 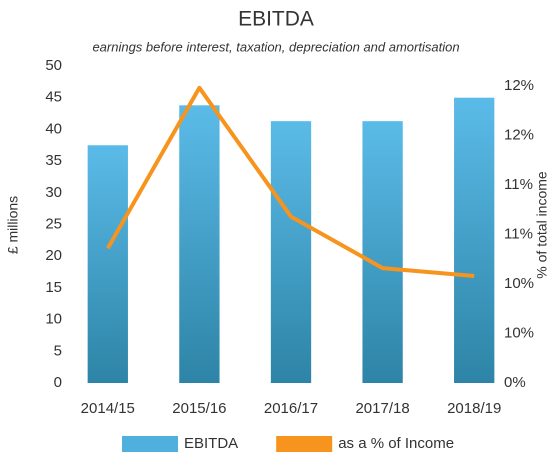 What do you see at coordinates (474, 408) in the screenshot?
I see `x-tick-label: 2018/19` at bounding box center [474, 408].